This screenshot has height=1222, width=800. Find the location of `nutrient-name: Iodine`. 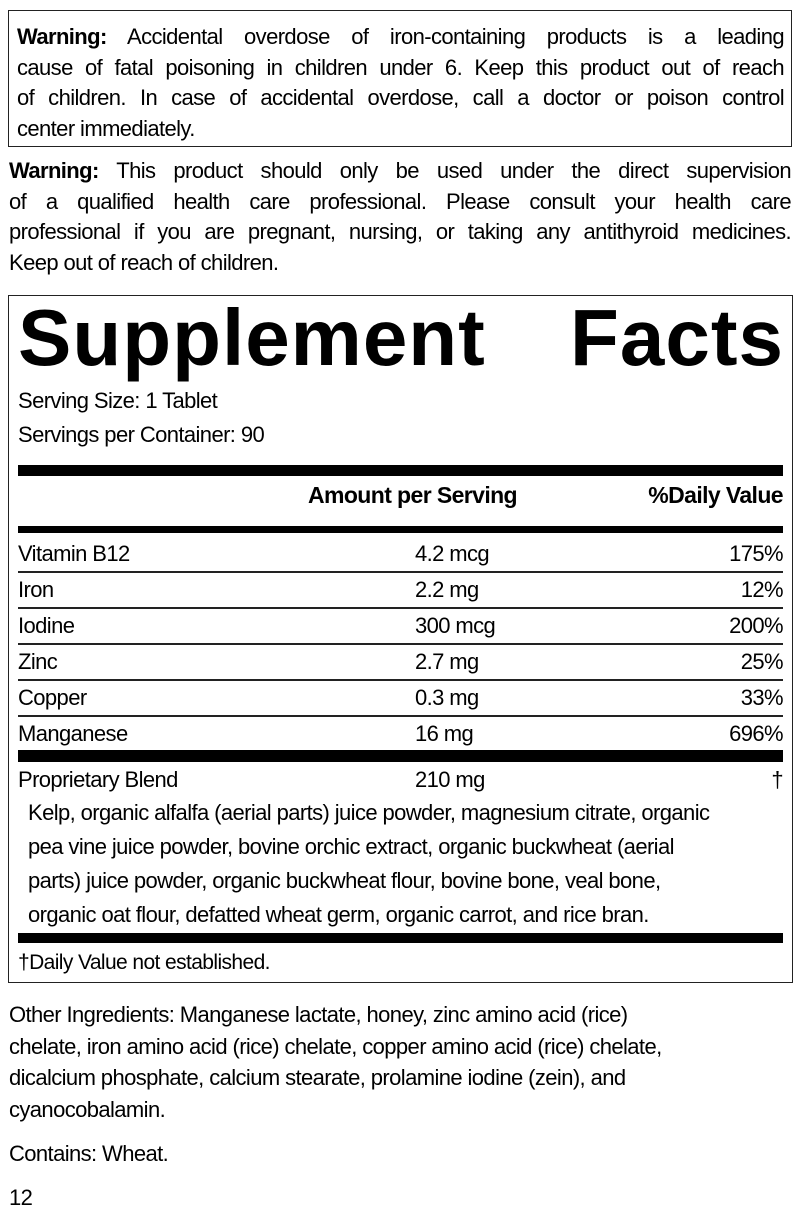

nutrient-name: Iodine is located at coordinates (46, 625).